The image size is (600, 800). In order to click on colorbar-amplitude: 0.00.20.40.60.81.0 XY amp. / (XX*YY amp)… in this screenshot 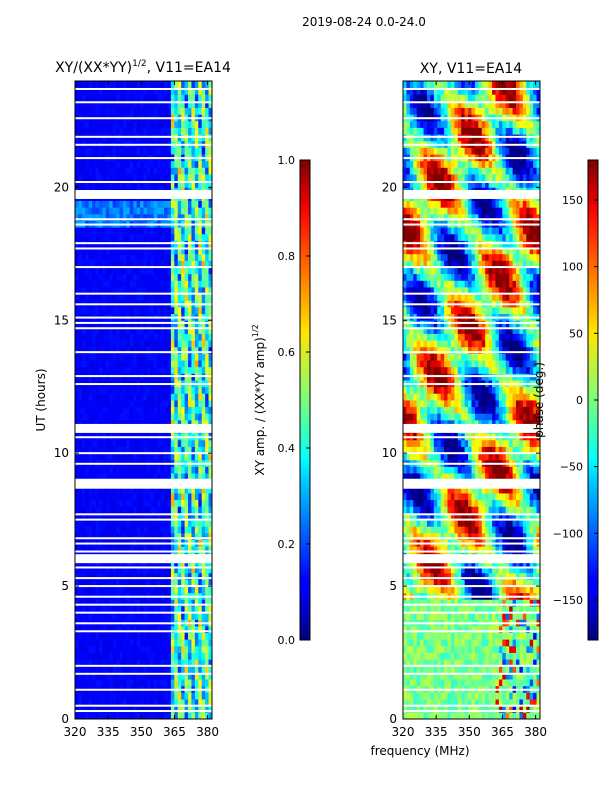, I will do `click(281, 400)`.